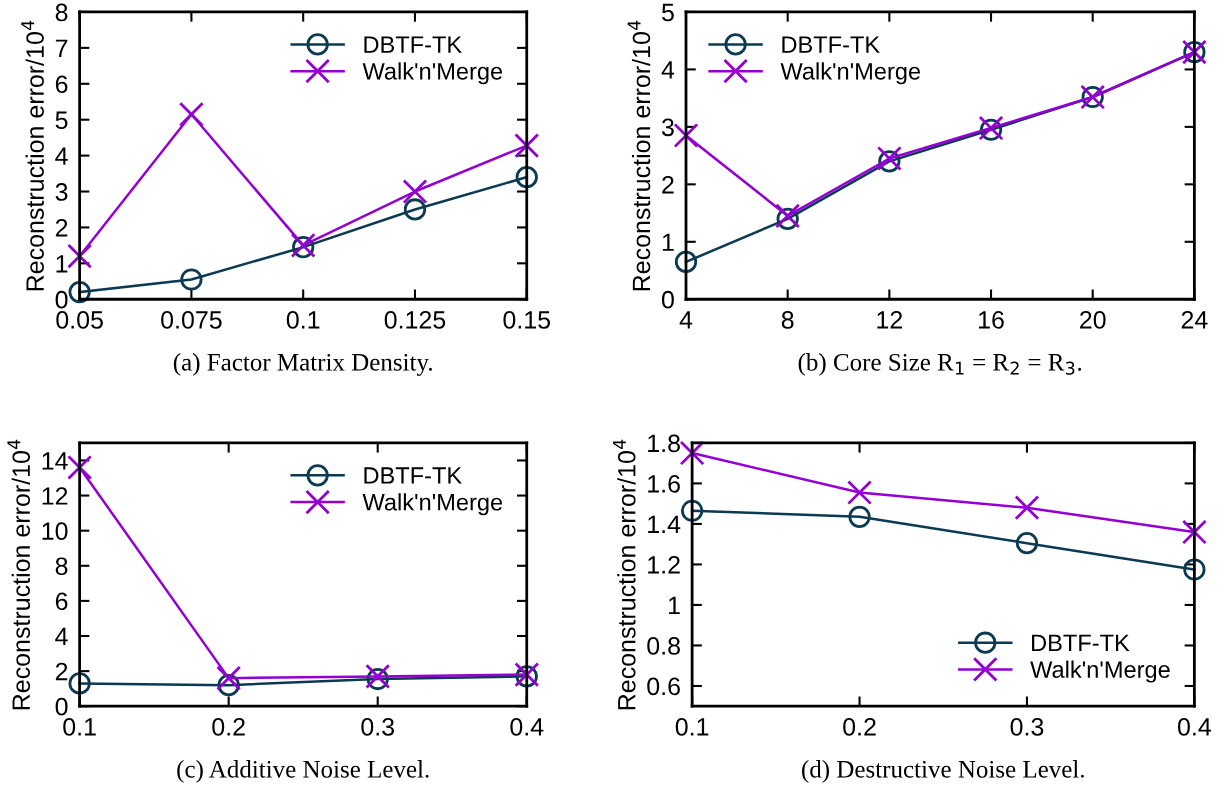 This screenshot has height=798, width=1225. What do you see at coordinates (940, 364) in the screenshot?
I see `x-axis-title: (b) Core Size R$_{1}$ = R$_{2}$ = R$_{3}$.` at bounding box center [940, 364].